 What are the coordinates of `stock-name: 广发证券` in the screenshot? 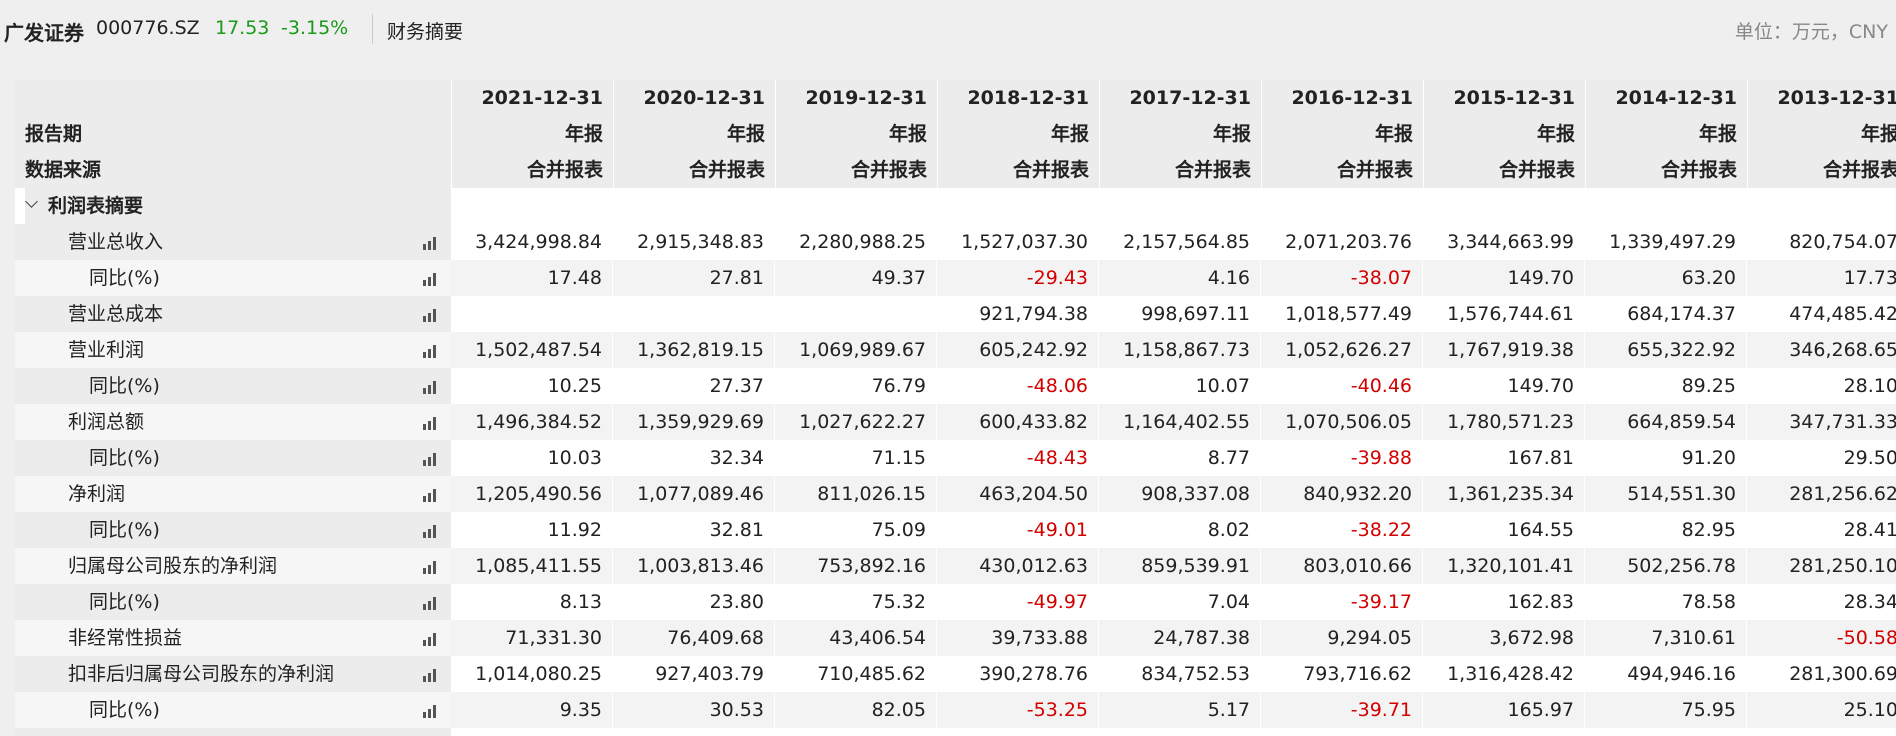 It's located at (44, 33).